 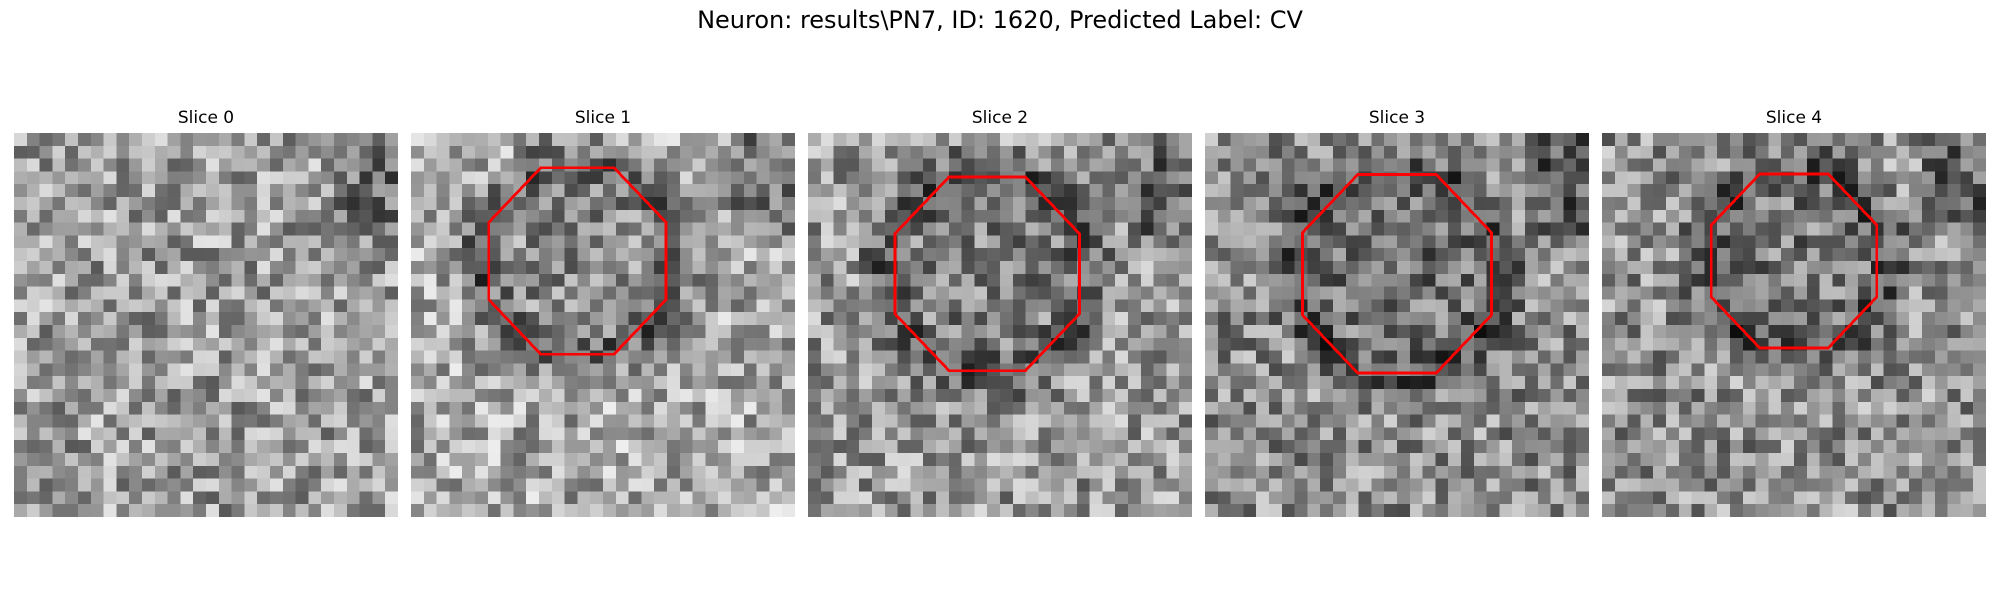 What do you see at coordinates (1000, 118) in the screenshot?
I see `slice-title: Slice 2` at bounding box center [1000, 118].